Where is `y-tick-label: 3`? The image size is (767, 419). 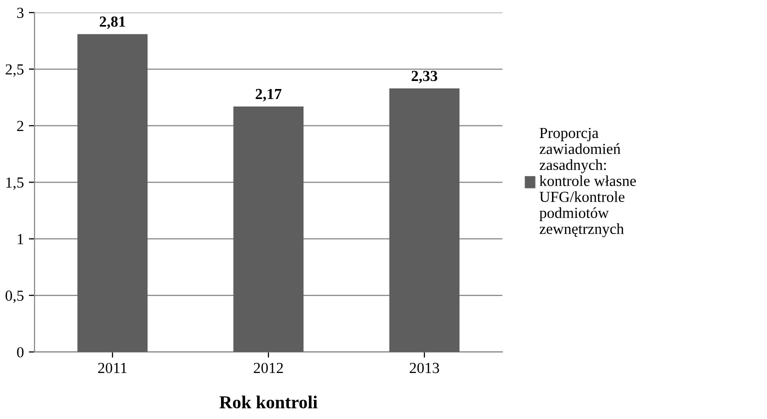 y-tick-label: 3 is located at coordinates (20, 13).